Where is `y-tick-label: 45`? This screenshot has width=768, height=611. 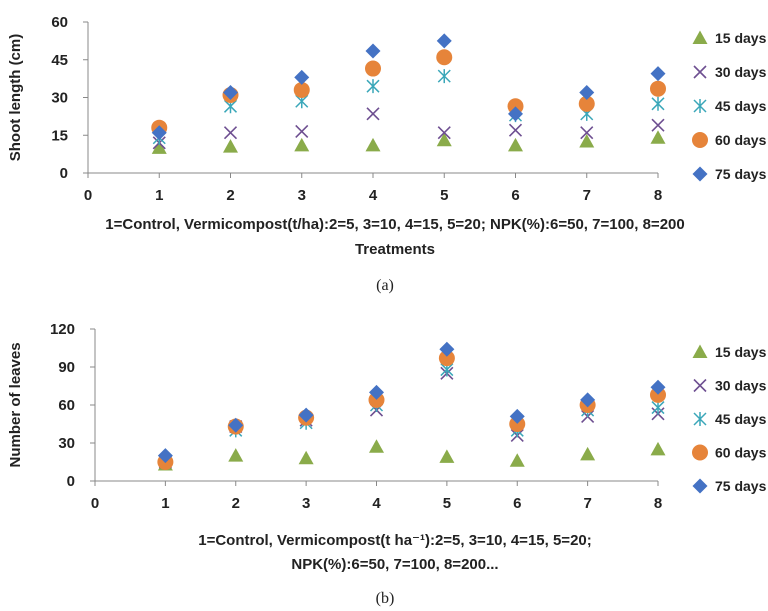 y-tick-label: 45 is located at coordinates (59, 60).